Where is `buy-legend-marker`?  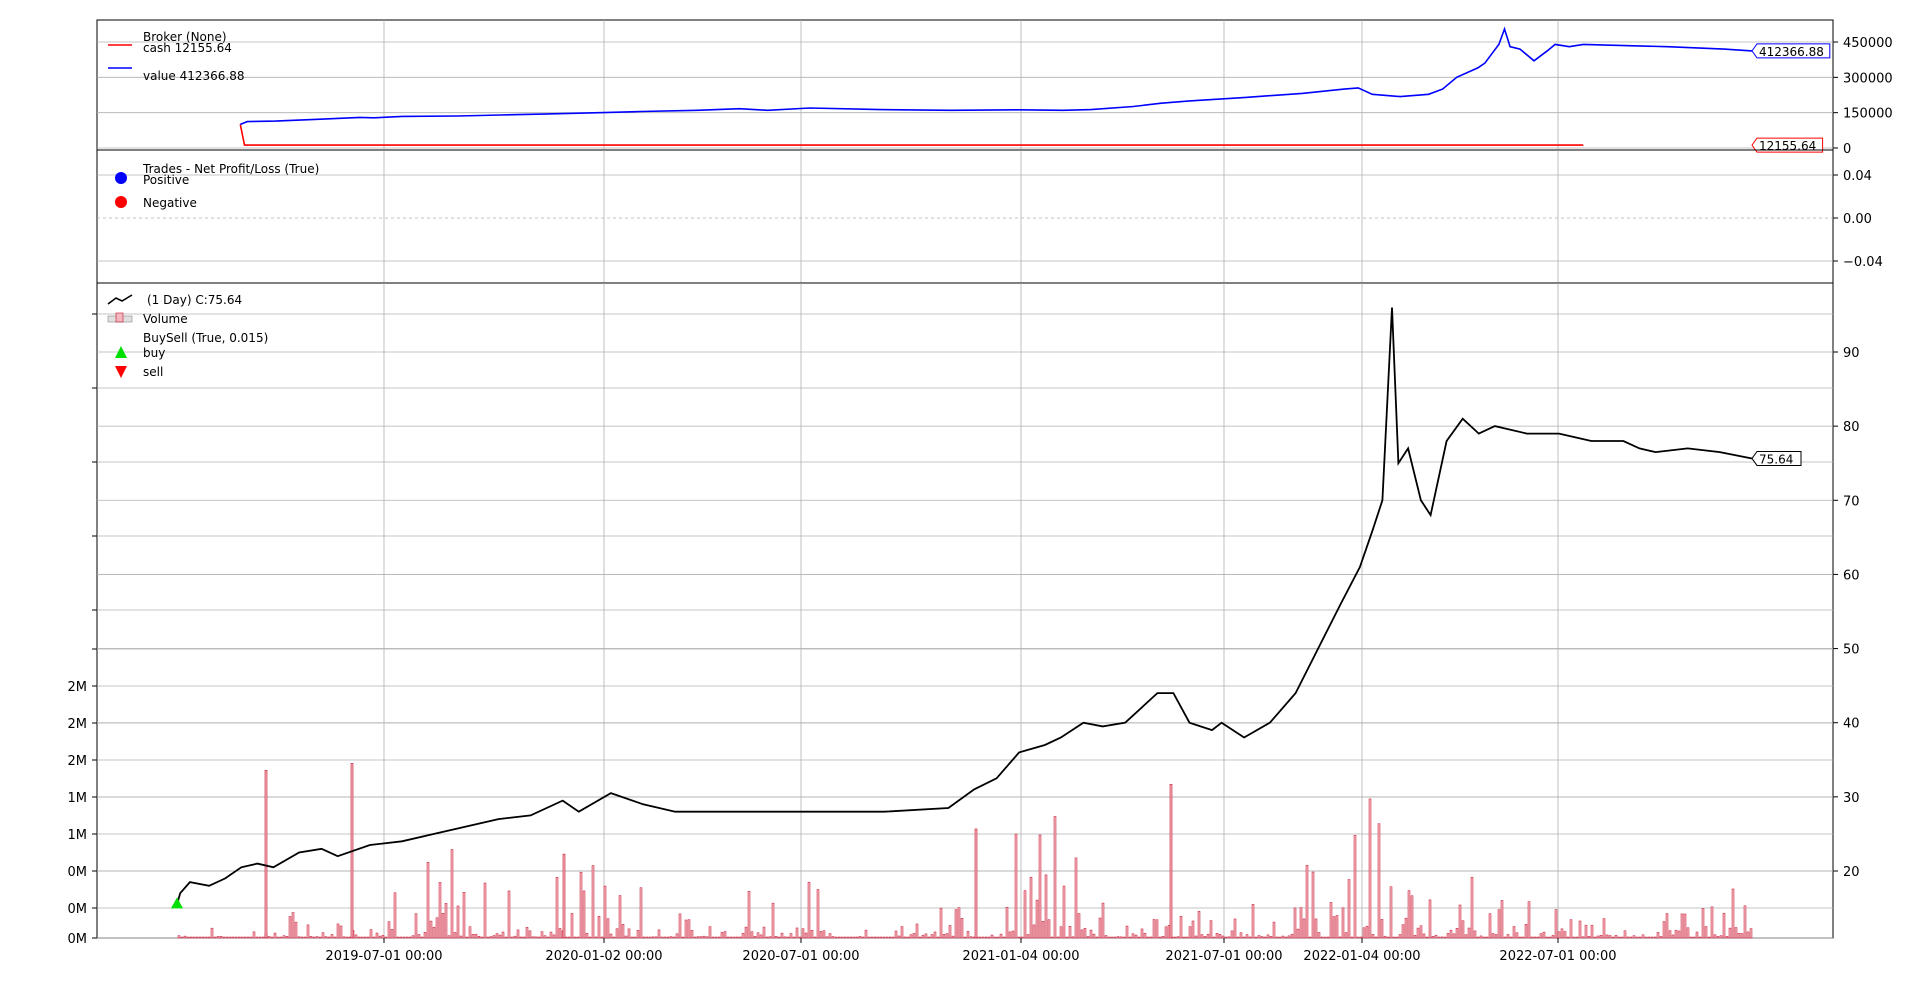 buy-legend-marker is located at coordinates (121, 352).